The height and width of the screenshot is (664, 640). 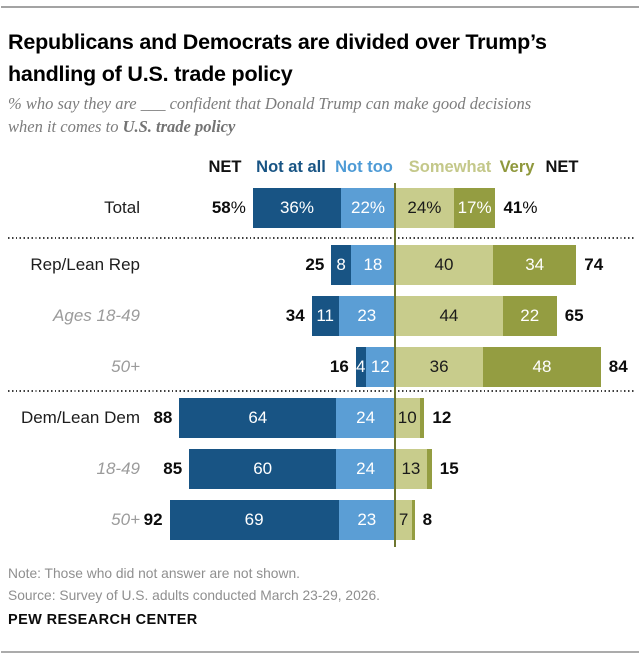 What do you see at coordinates (474, 208) in the screenshot?
I see `bar-segment-very: 17%` at bounding box center [474, 208].